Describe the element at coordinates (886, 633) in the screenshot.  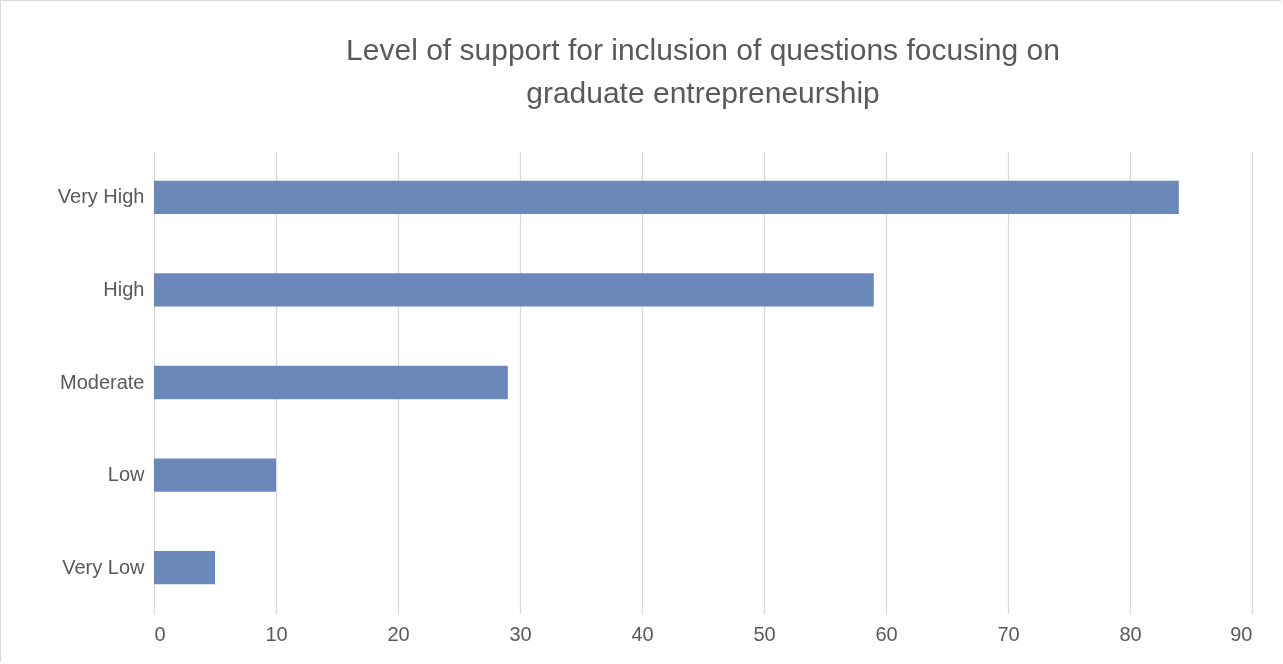
I see `x-tick-label: 60` at that location.